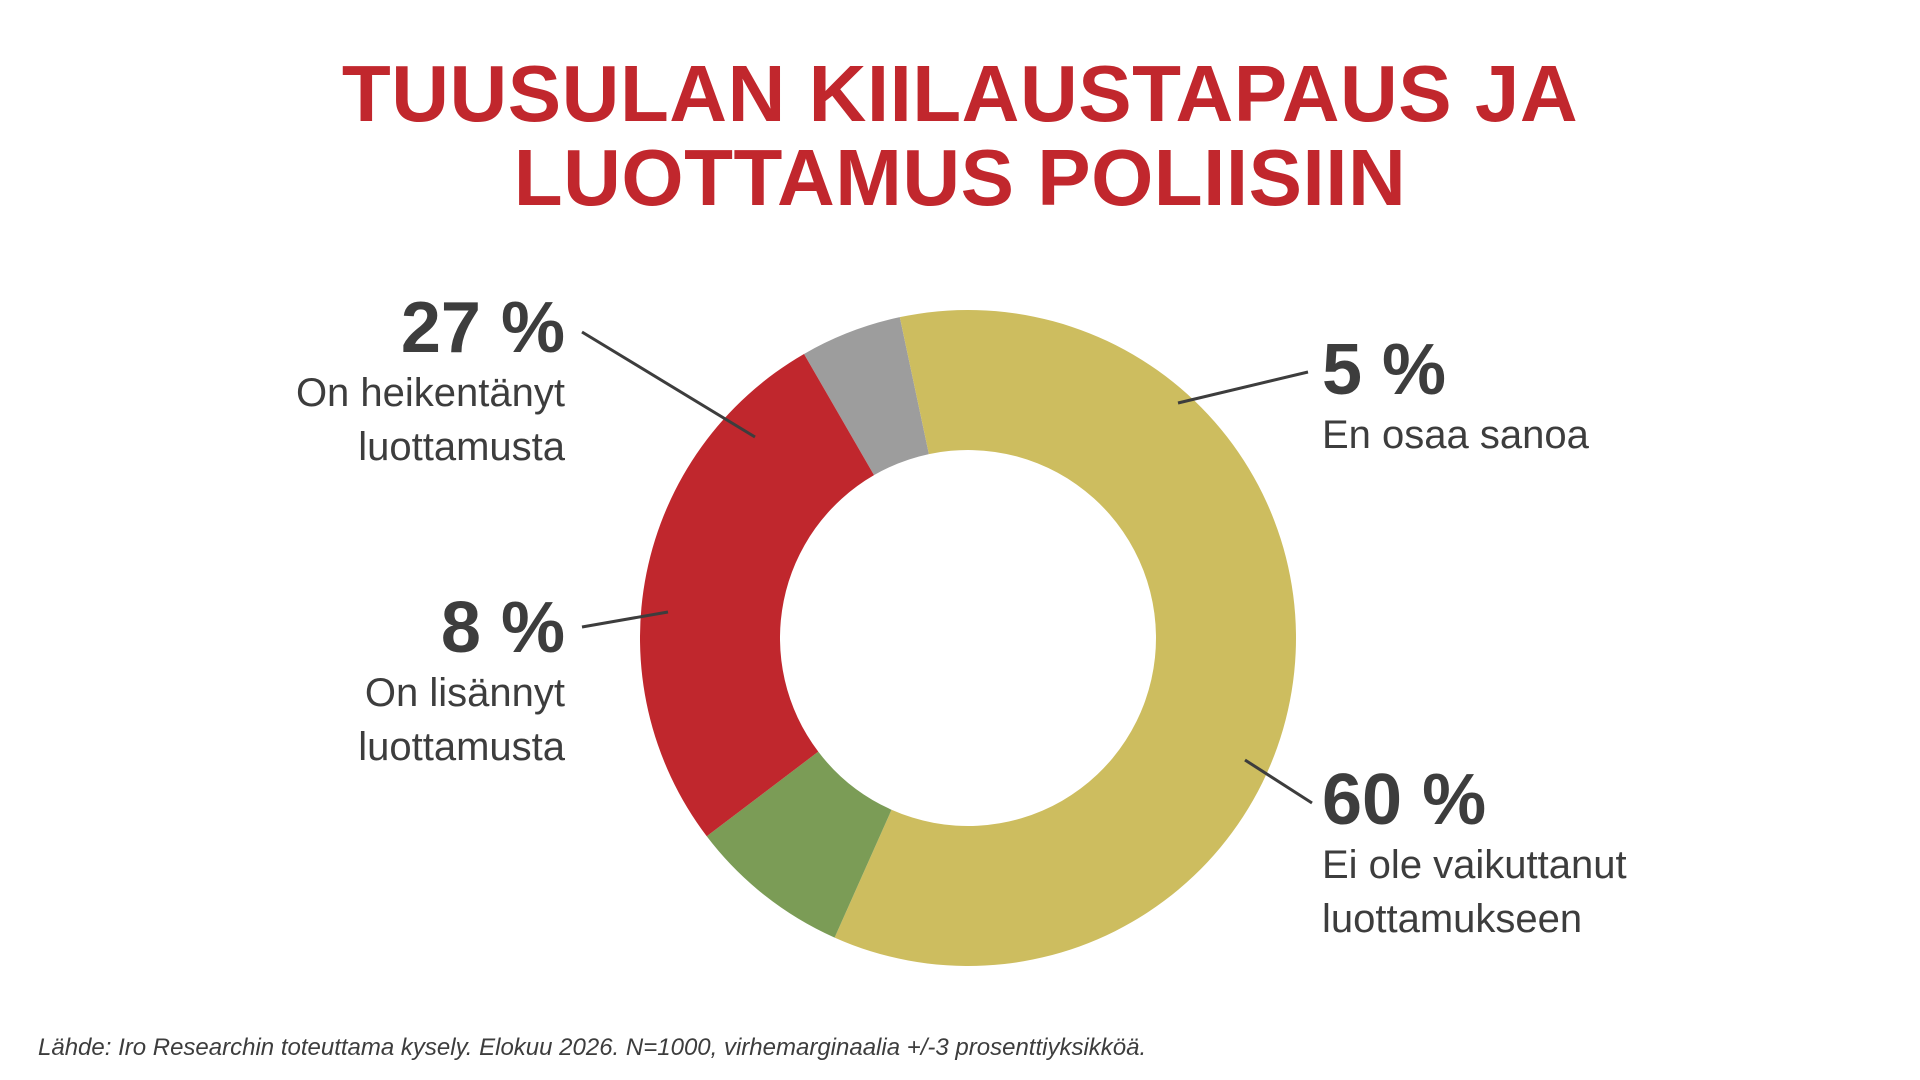  What do you see at coordinates (1455, 397) in the screenshot?
I see `label-unknown: 5 % En osaa sanoa` at bounding box center [1455, 397].